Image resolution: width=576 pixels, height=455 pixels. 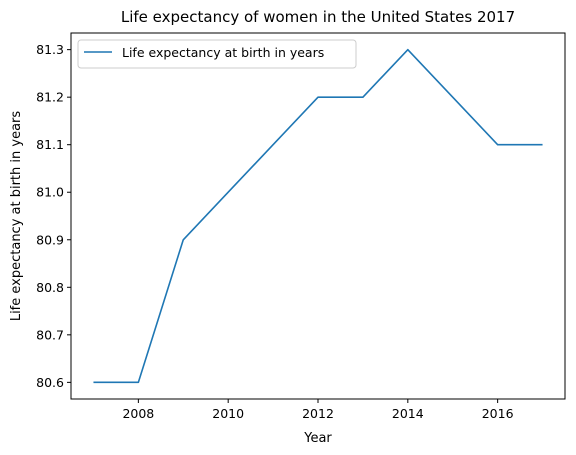 What do you see at coordinates (50, 334) in the screenshot?
I see `y-tick-label: 80.7` at bounding box center [50, 334].